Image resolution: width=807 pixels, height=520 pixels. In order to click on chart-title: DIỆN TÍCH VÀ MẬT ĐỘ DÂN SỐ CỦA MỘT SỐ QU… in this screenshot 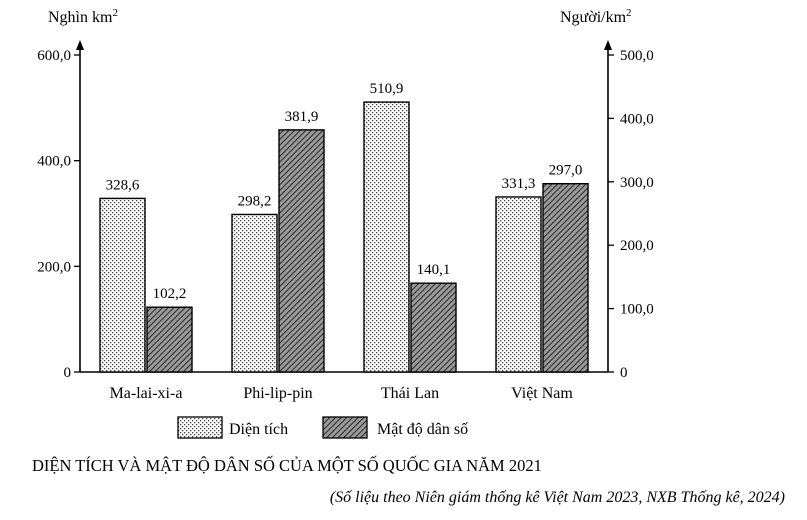, I will do `click(287, 465)`.